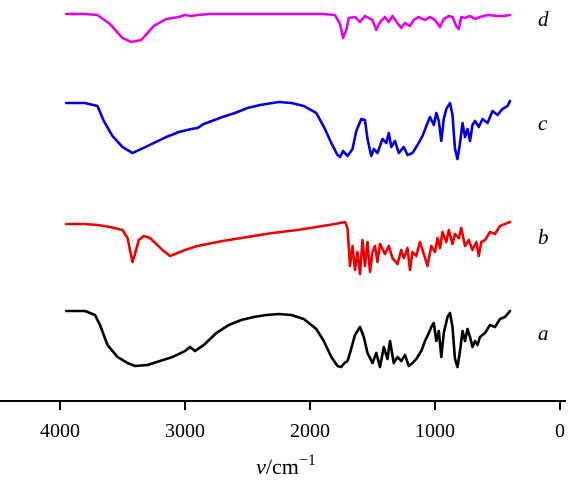 The image size is (576, 484). What do you see at coordinates (185, 431) in the screenshot?
I see `x-tick-label-3000: 3000` at bounding box center [185, 431].